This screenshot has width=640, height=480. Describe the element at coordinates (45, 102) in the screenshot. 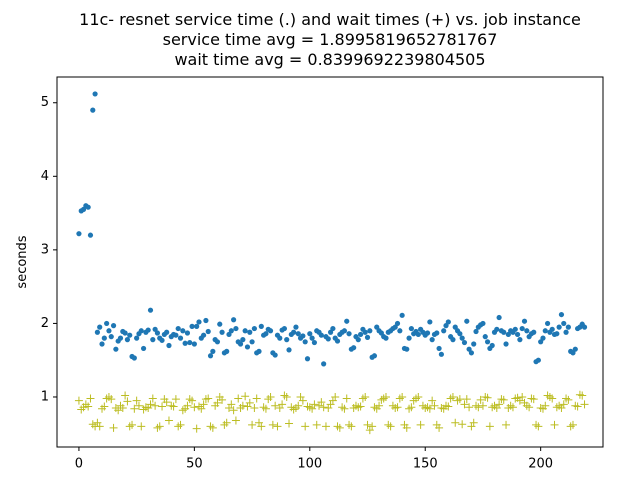

I see `y-tick-label: 5` at that location.